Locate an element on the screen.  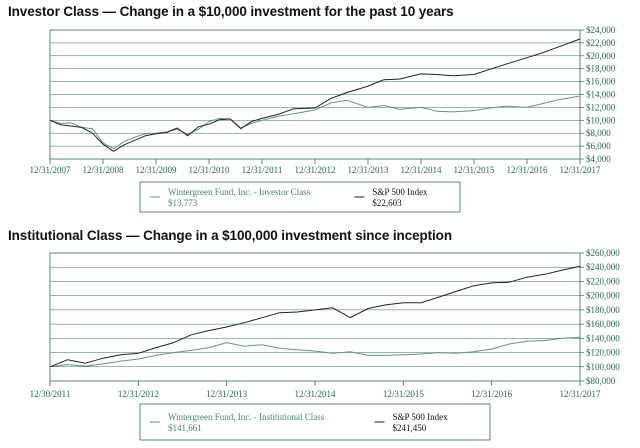
legend-value-fund: $13,773 is located at coordinates (183, 203).